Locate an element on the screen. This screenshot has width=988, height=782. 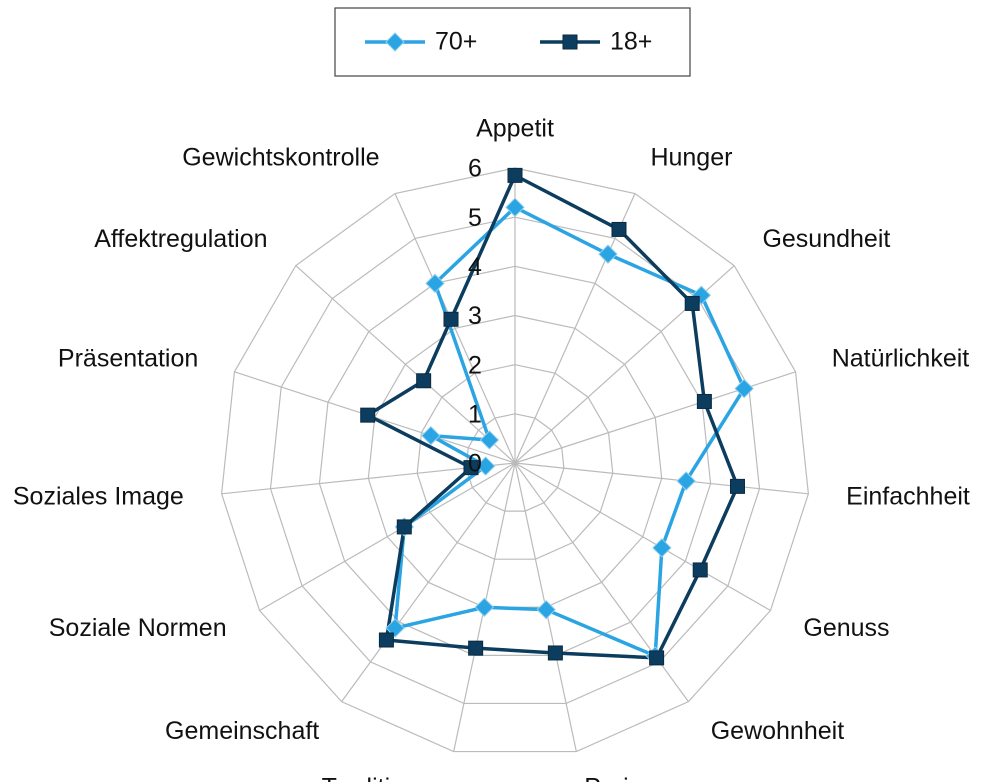
category-label: Appetit is located at coordinates (515, 129).